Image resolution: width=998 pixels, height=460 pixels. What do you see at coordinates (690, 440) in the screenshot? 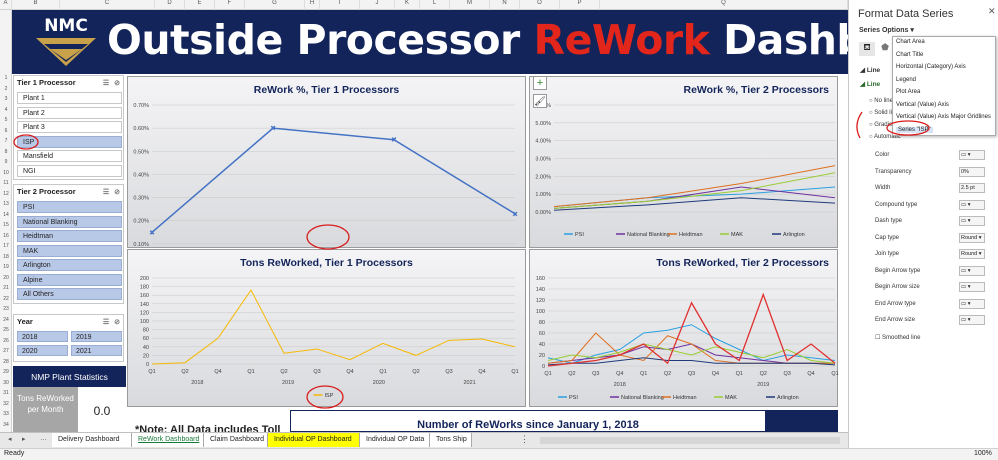
I see `horizontal-scrollbar` at bounding box center [690, 440].